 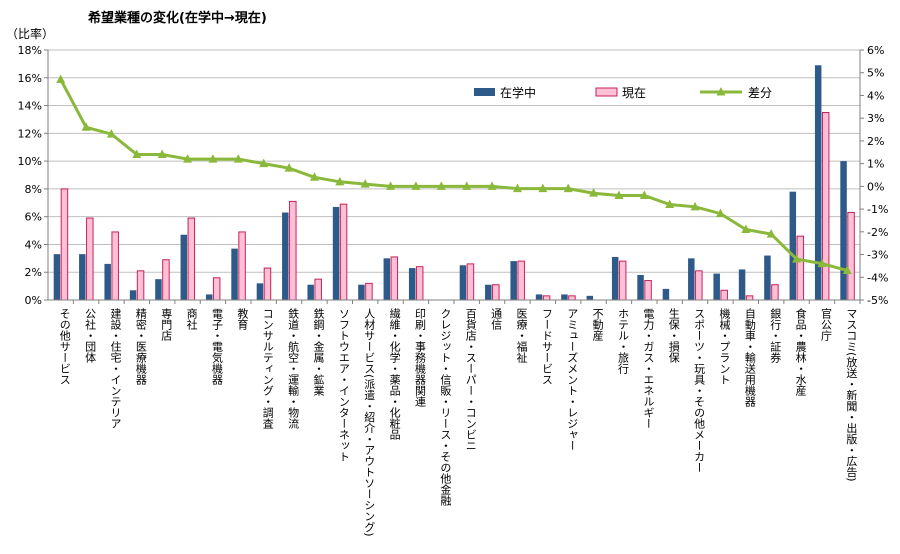 What do you see at coordinates (33, 244) in the screenshot?
I see `y-tick-label: 4%` at bounding box center [33, 244].